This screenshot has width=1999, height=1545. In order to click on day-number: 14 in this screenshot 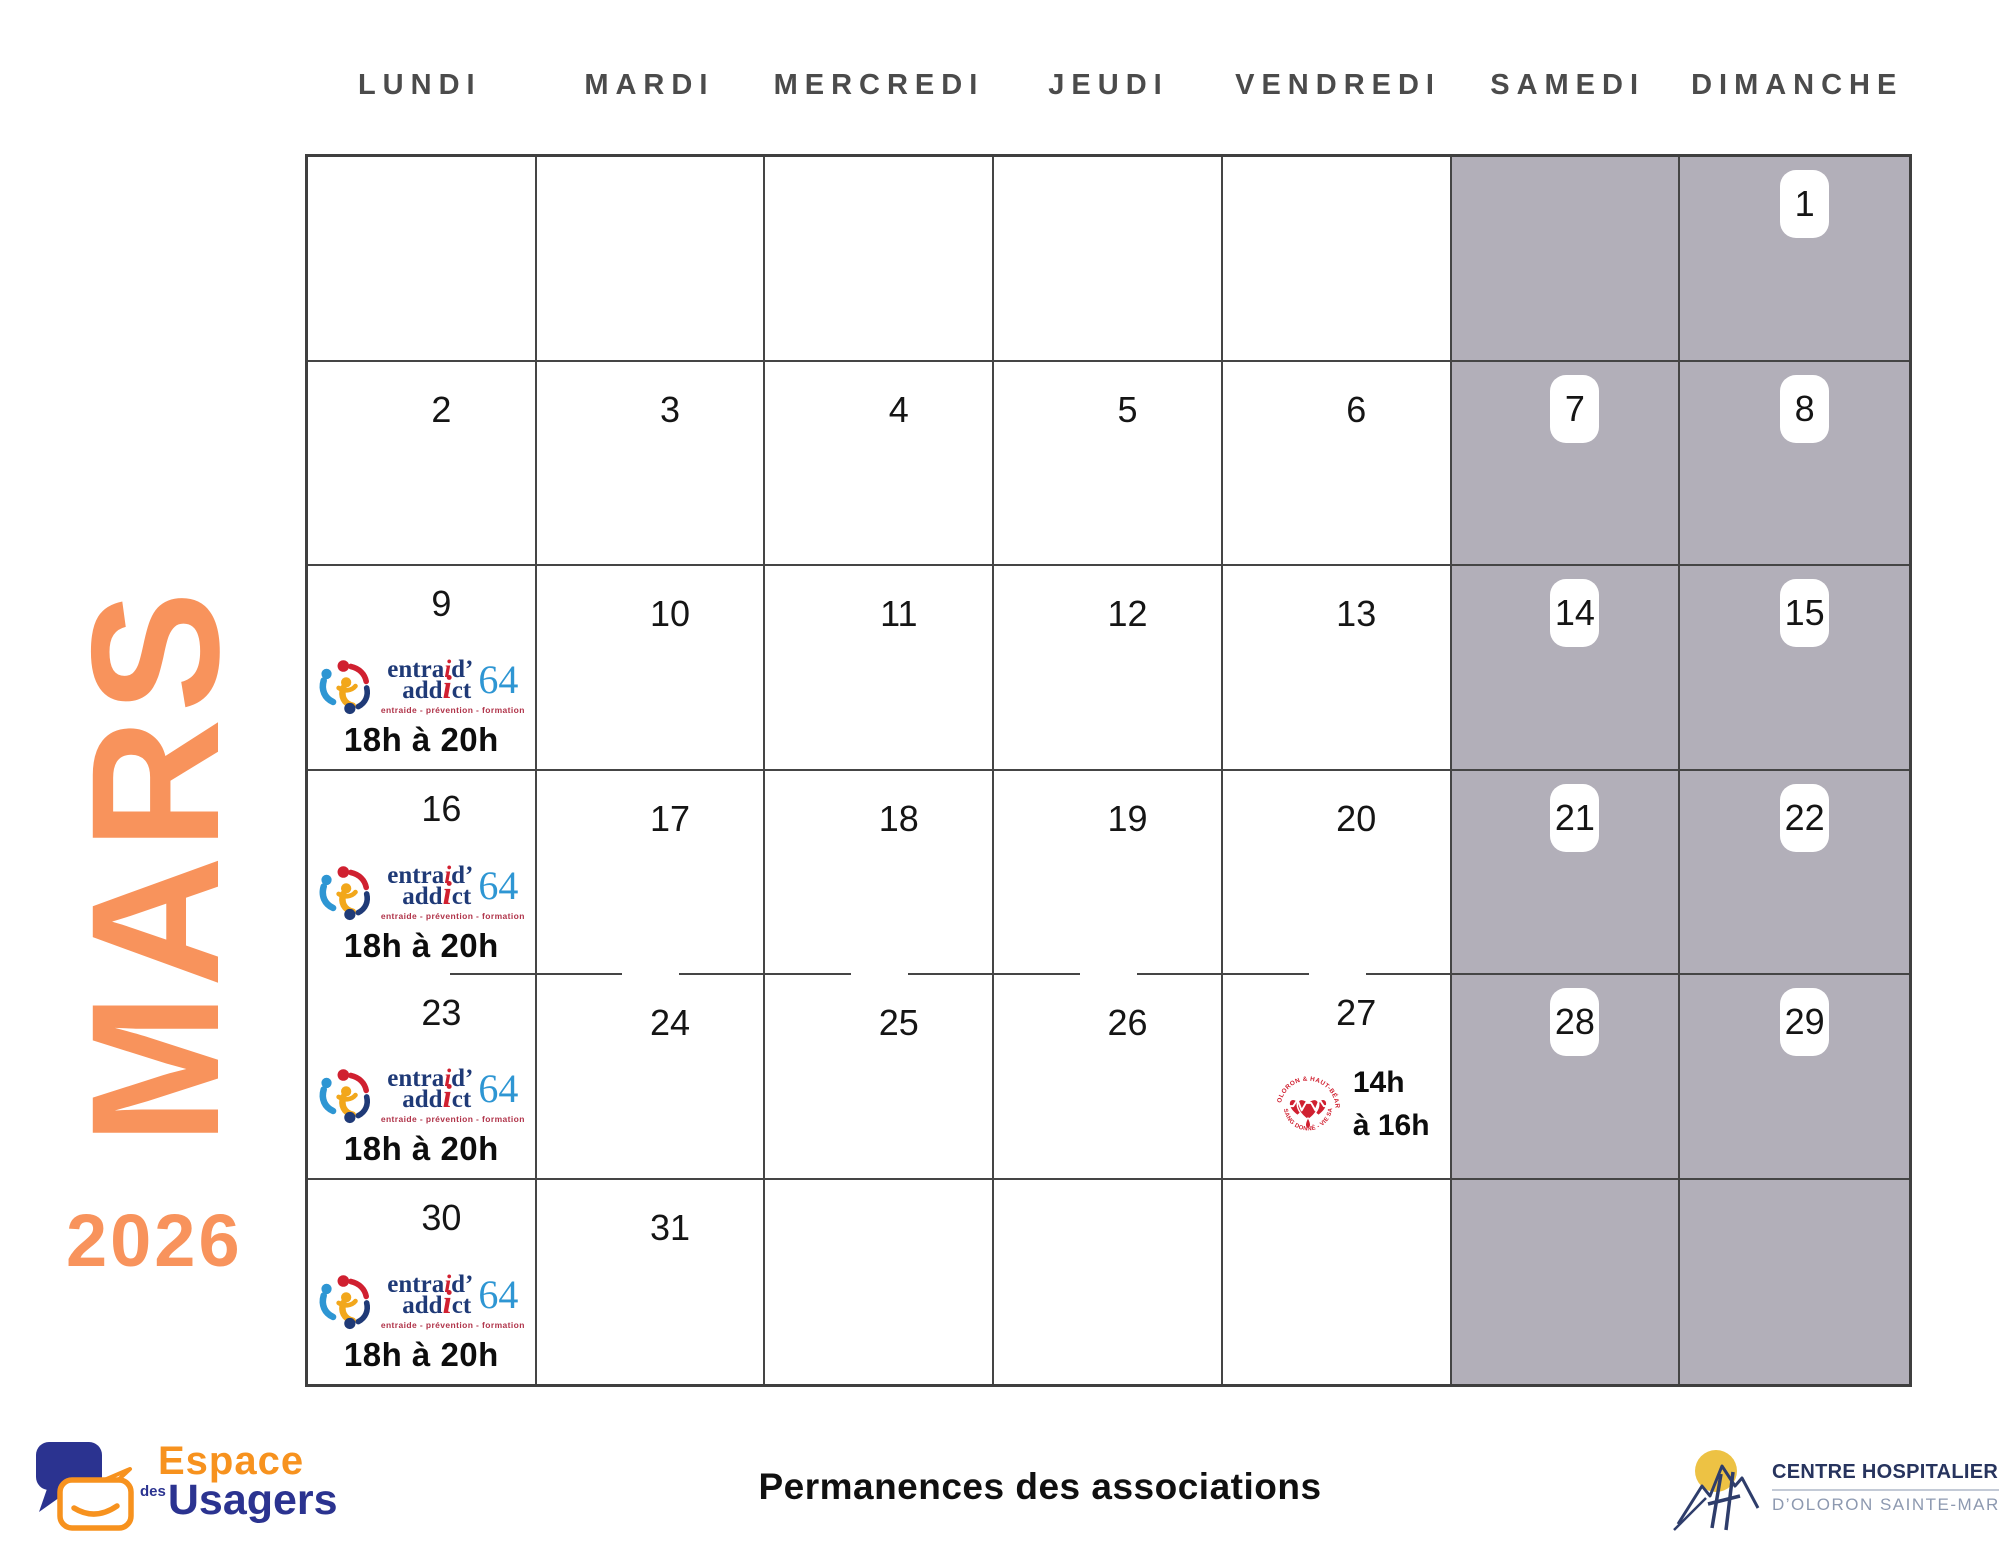, I will do `click(1574, 612)`.